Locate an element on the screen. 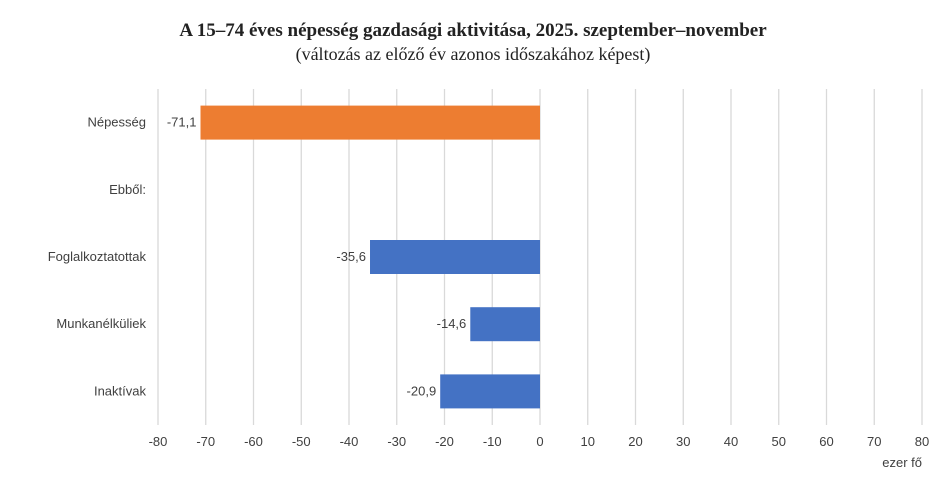  category-label: Munkanélküliek is located at coordinates (101, 323).